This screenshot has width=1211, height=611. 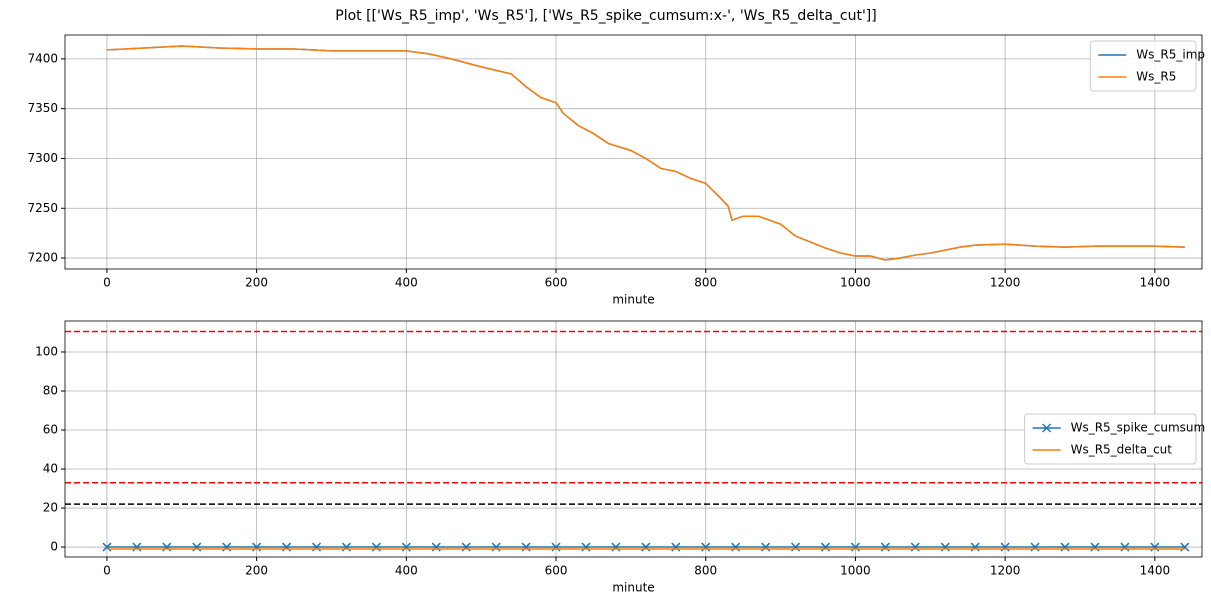 I want to click on y-tick-label: 20, so click(x=50, y=508).